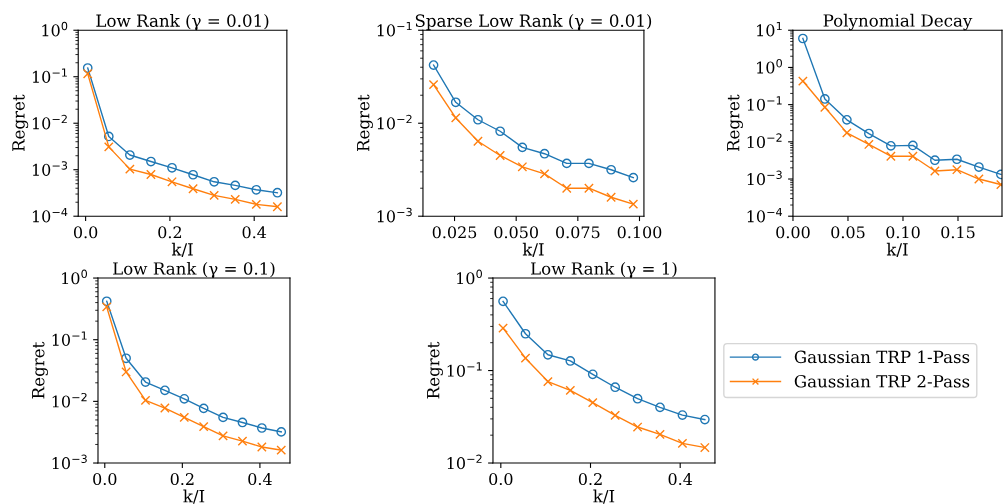  What do you see at coordinates (69, 400) in the screenshot?
I see `y-tick-label: 10$^{−2}$` at bounding box center [69, 400].